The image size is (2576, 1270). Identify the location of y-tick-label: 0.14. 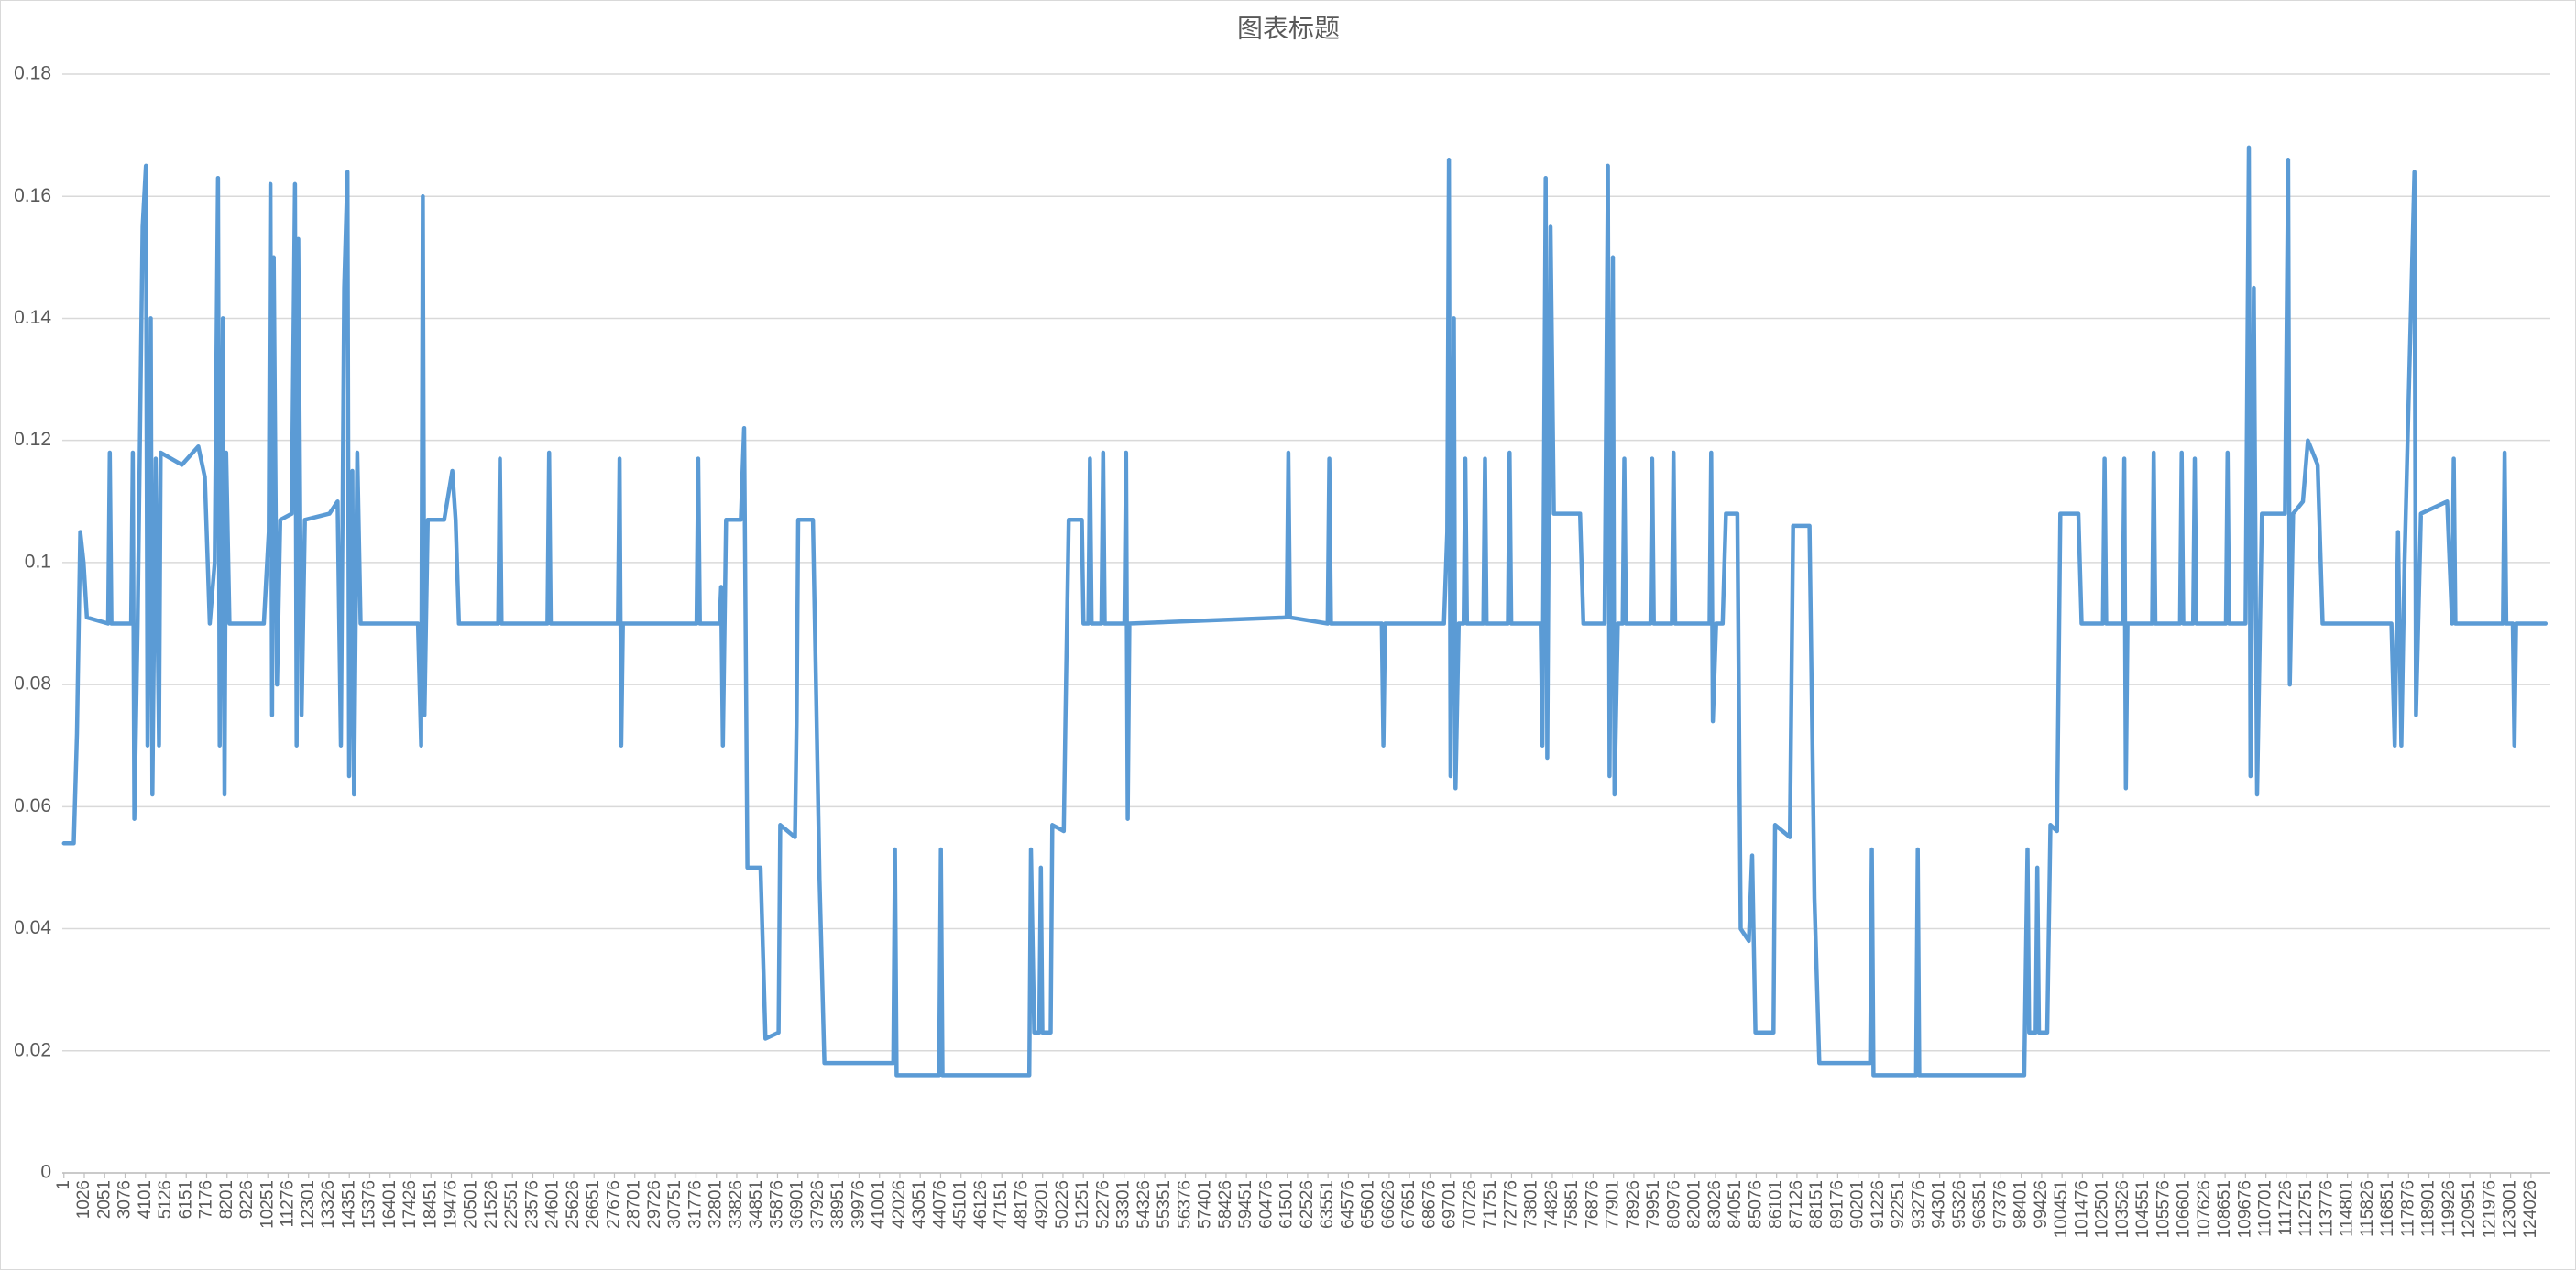
(32, 317).